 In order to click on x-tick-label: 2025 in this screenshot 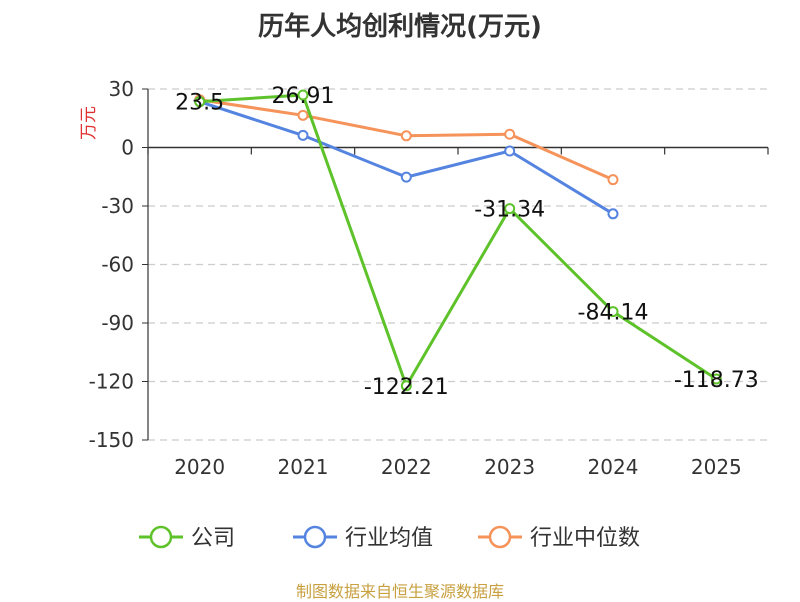, I will do `click(716, 467)`.